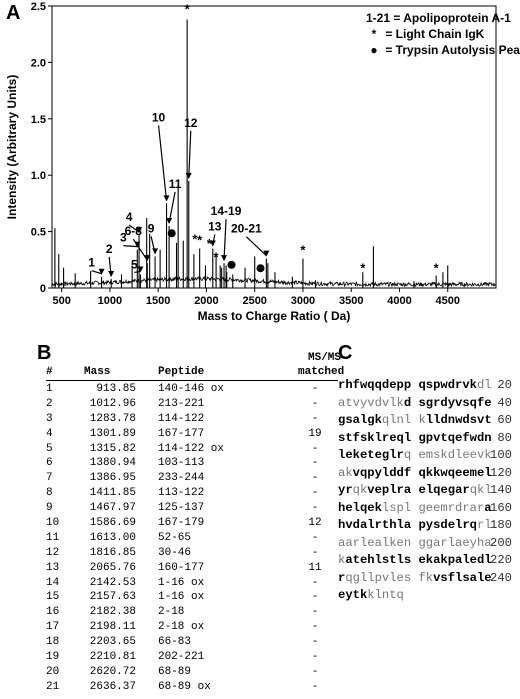 Image resolution: width=520 pixels, height=699 pixels. I want to click on peak-annotation-label: 11, so click(175, 184).